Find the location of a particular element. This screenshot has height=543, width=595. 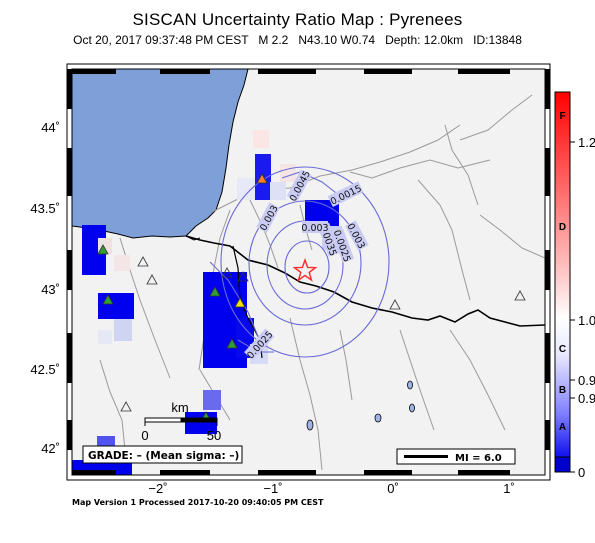

colorbar-grade-letter: D is located at coordinates (562, 227).